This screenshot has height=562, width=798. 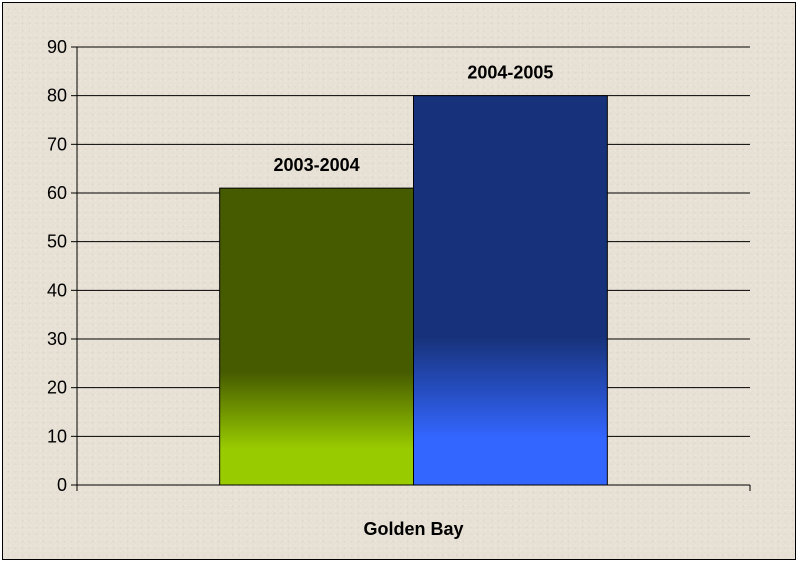 I want to click on y-tick-label-50: 50, so click(x=57, y=242).